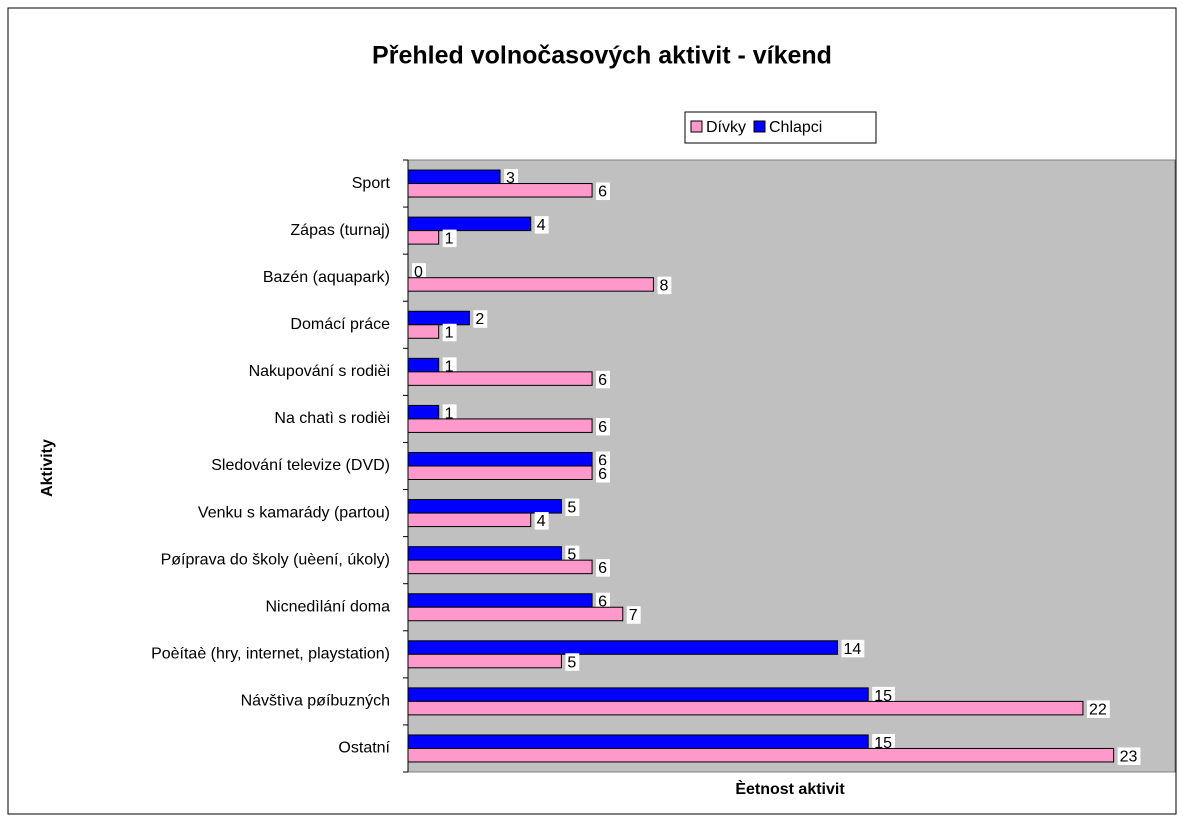  I want to click on value-label: 7, so click(633, 615).